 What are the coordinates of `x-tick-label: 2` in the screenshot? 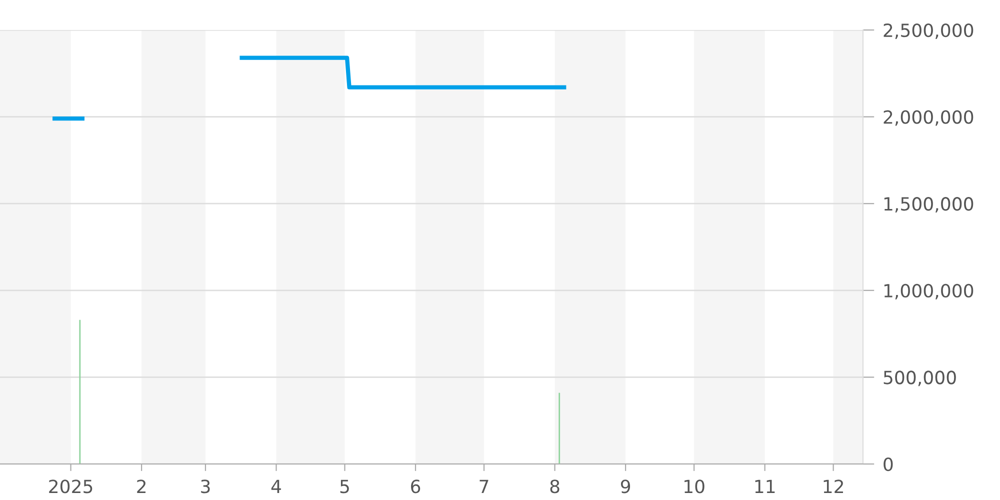 It's located at (141, 486).